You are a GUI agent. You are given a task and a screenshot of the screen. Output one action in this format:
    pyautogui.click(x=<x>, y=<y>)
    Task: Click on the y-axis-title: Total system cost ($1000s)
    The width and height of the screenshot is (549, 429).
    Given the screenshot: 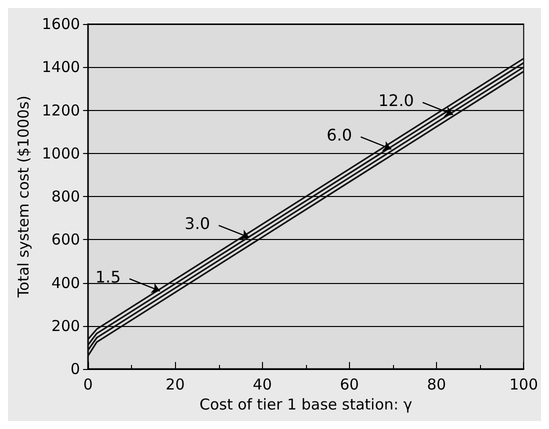 What is the action you would take?
    pyautogui.click(x=23, y=197)
    